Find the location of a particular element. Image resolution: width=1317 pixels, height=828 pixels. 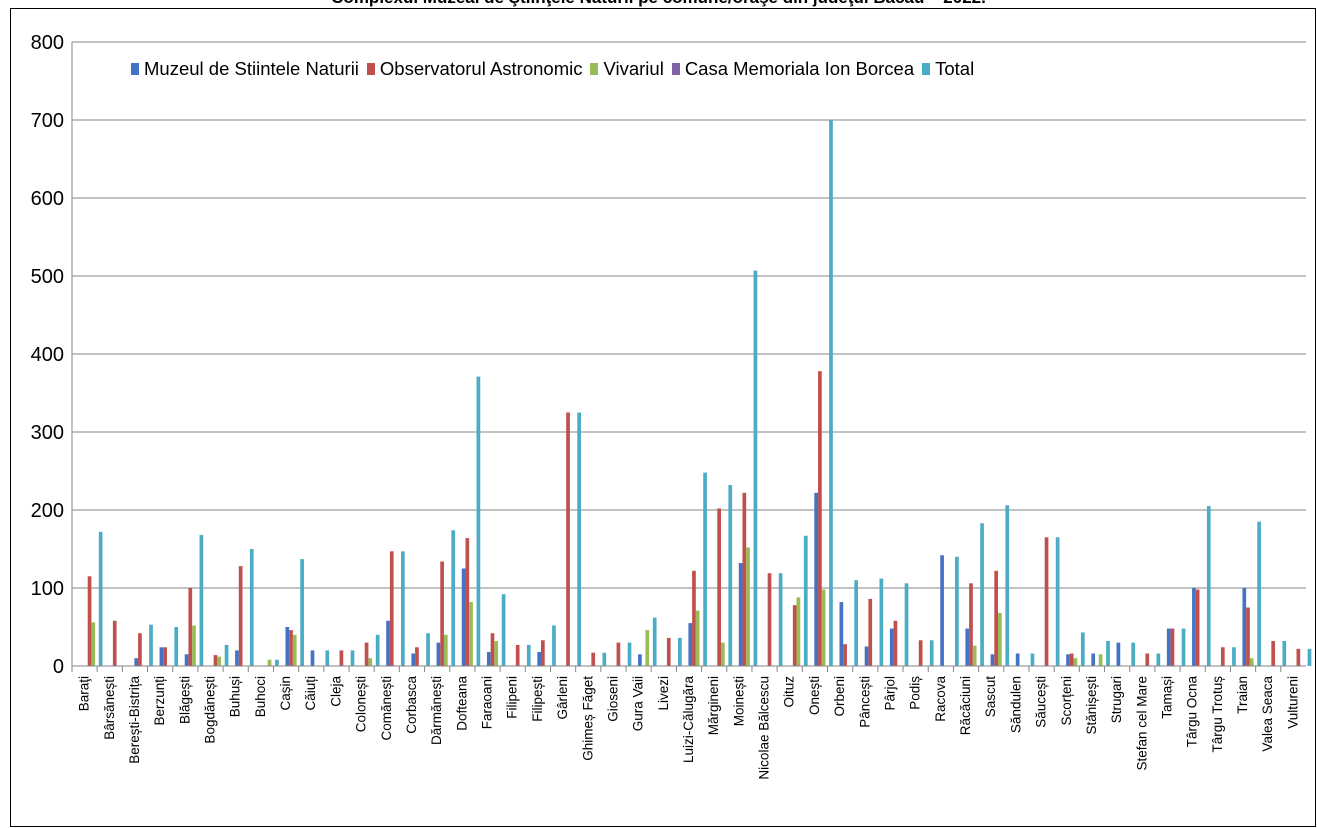

y-tick-label: 700 is located at coordinates (47, 121).